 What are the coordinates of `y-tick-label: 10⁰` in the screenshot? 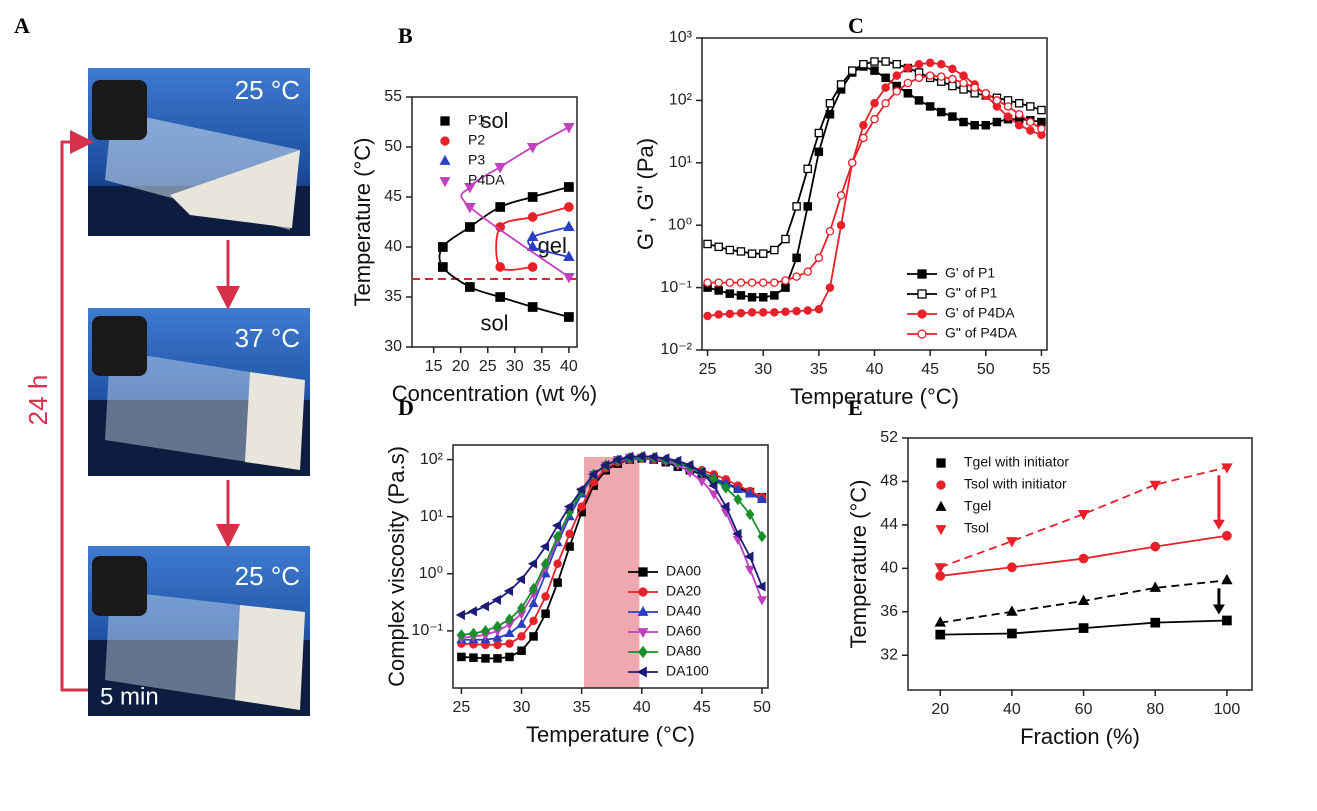 It's located at (431, 573).